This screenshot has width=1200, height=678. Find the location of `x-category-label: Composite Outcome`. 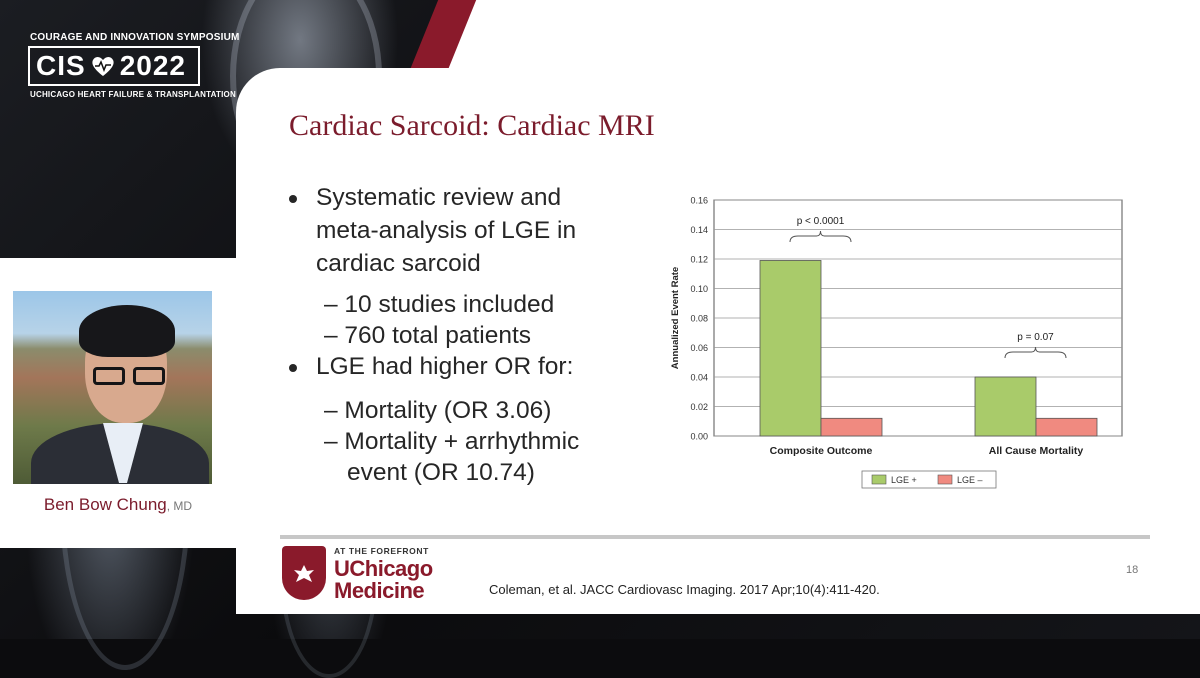

x-category-label: Composite Outcome is located at coordinates (821, 451).